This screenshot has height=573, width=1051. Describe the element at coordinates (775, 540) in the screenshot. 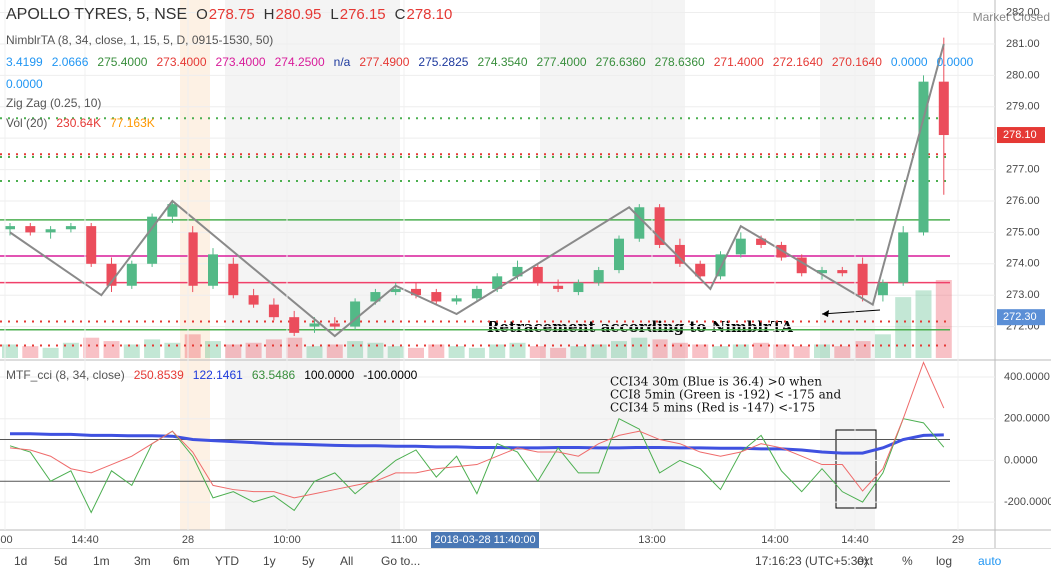

I see `x-tick-label: 14:00` at that location.